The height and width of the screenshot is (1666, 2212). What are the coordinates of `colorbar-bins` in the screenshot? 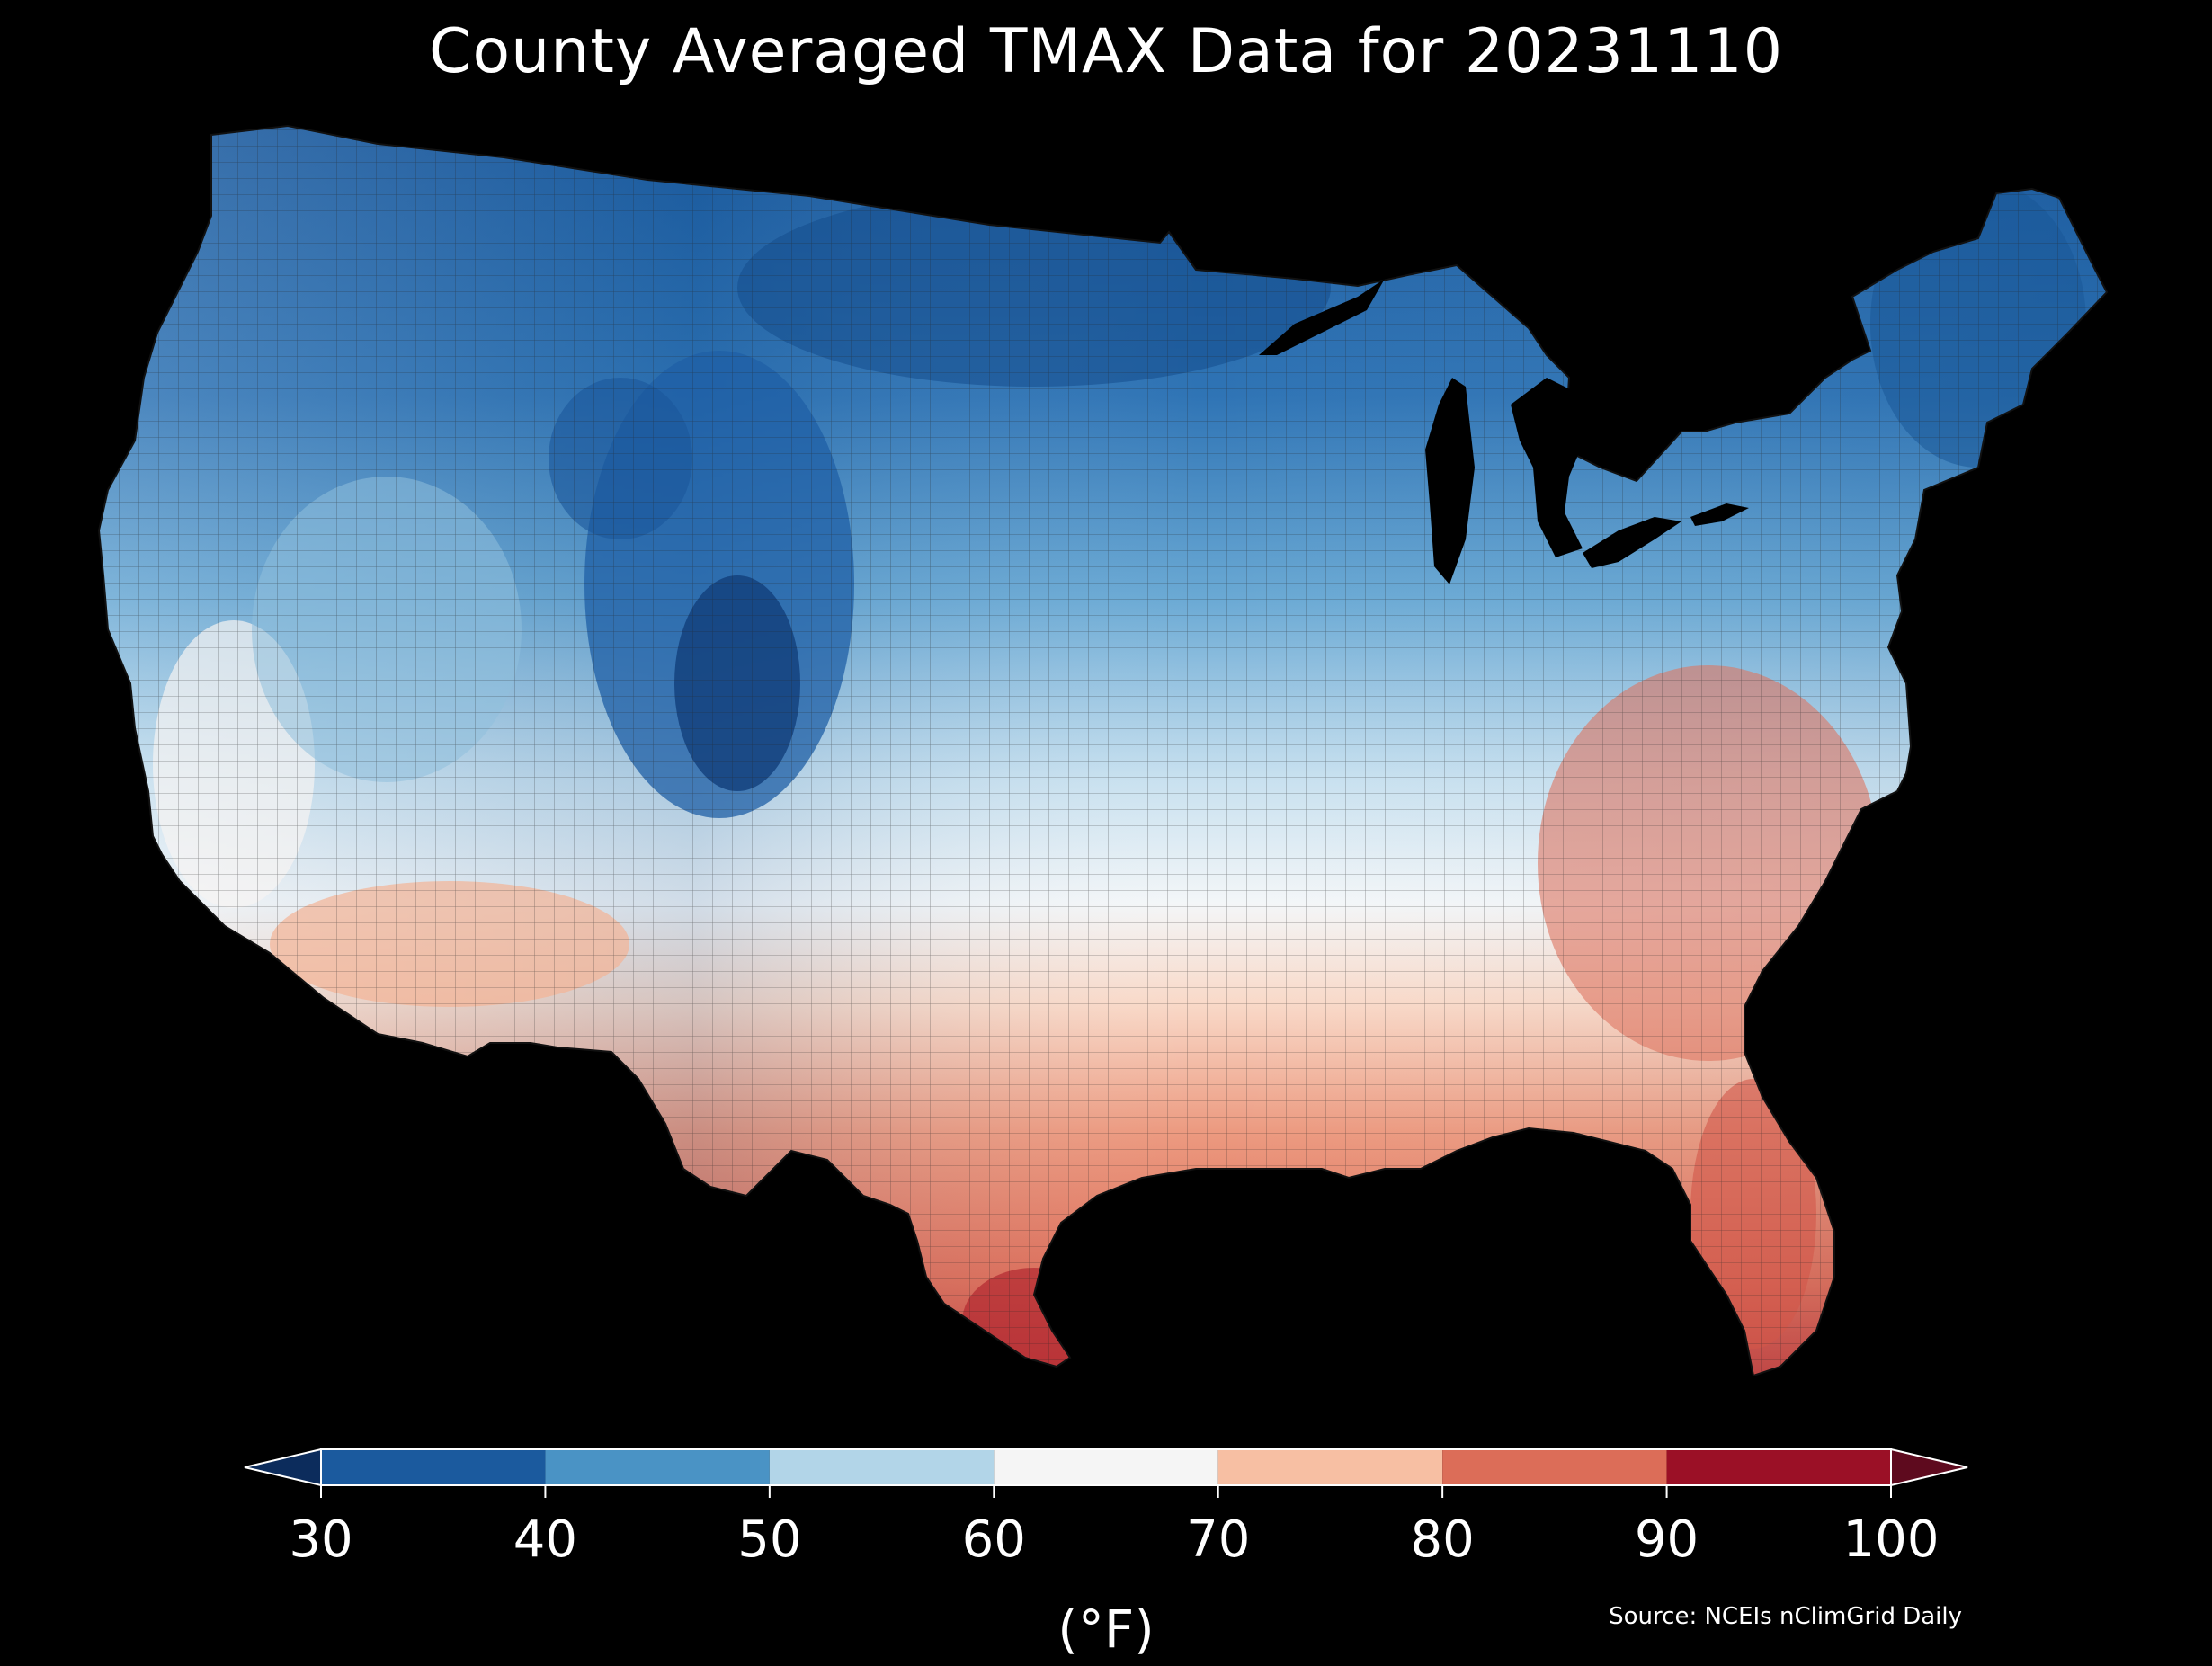 It's located at (1106, 1467).